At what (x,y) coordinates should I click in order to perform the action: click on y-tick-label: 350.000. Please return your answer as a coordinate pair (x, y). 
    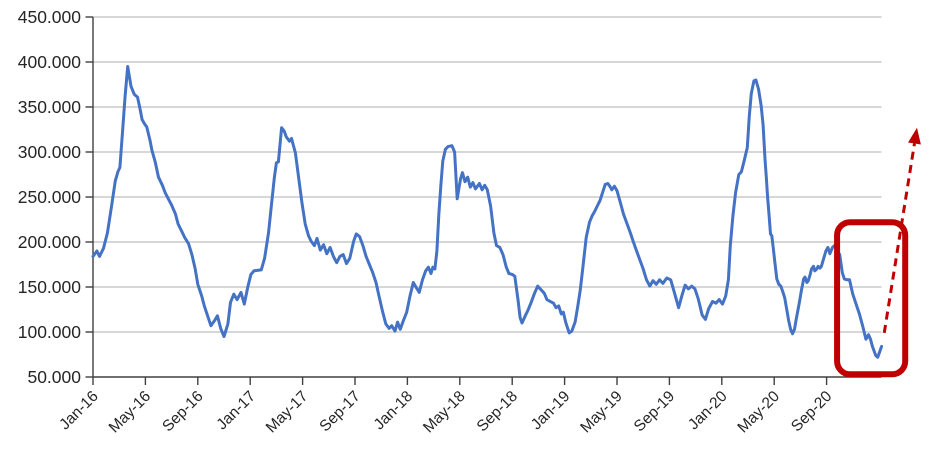
    Looking at the image, I should click on (50, 107).